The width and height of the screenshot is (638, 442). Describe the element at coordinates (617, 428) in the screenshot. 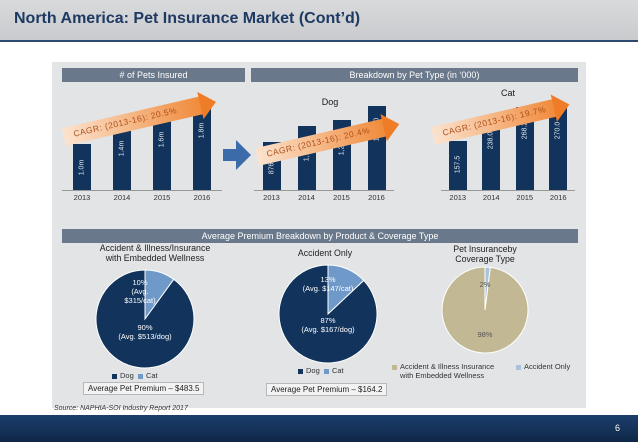

I see `page-number: 6` at that location.